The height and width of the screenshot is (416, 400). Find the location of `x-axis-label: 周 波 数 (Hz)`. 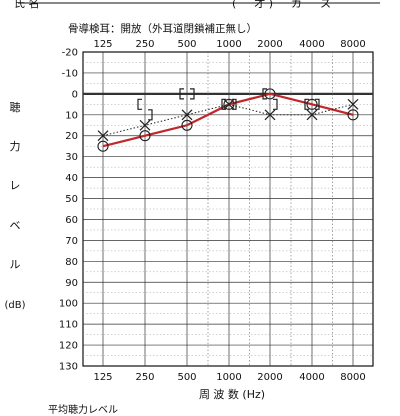

x-axis-label: 周 波 数 (Hz) is located at coordinates (232, 394).